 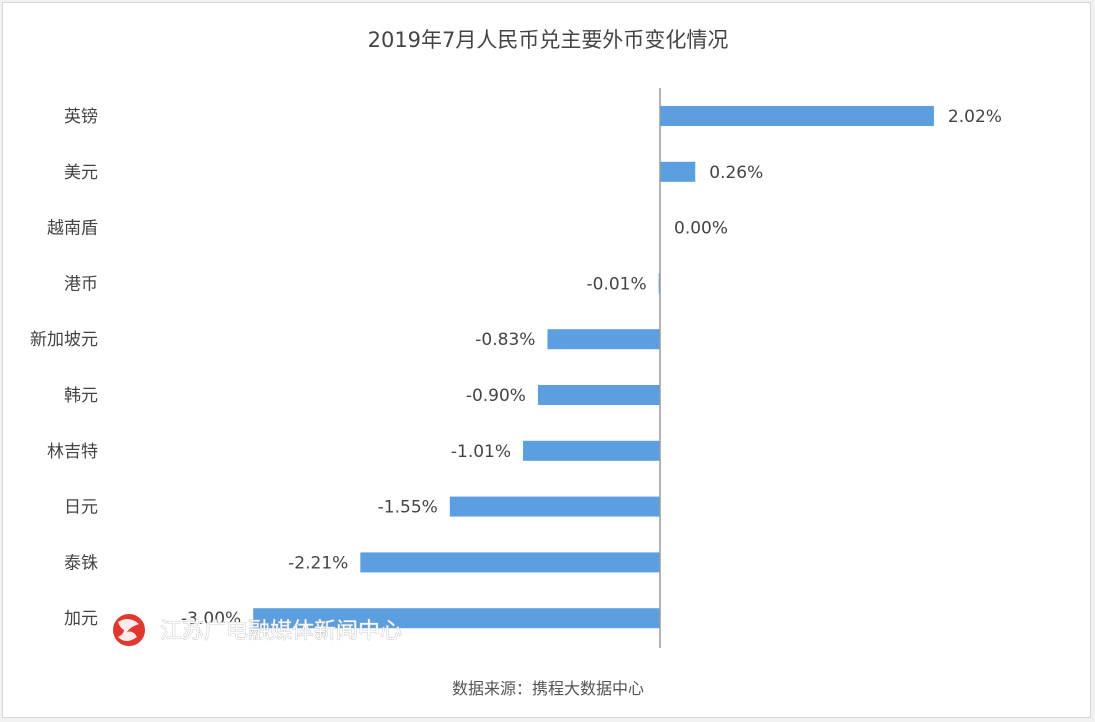 I want to click on value-label: -0.83%, so click(x=505, y=340).